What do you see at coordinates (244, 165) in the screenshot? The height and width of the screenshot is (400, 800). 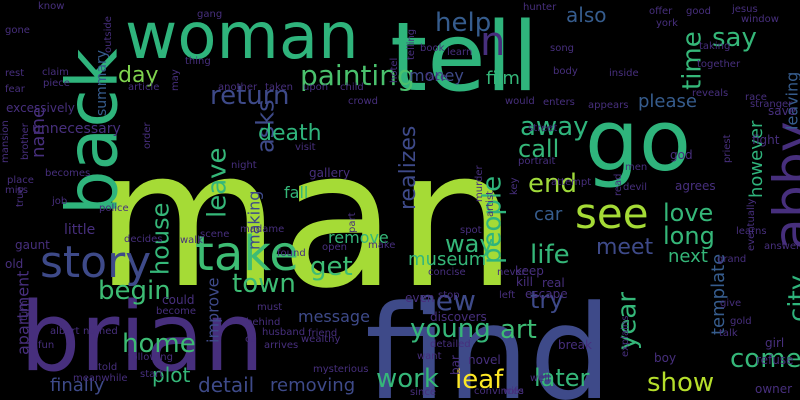 I see `word-night: night` at bounding box center [244, 165].